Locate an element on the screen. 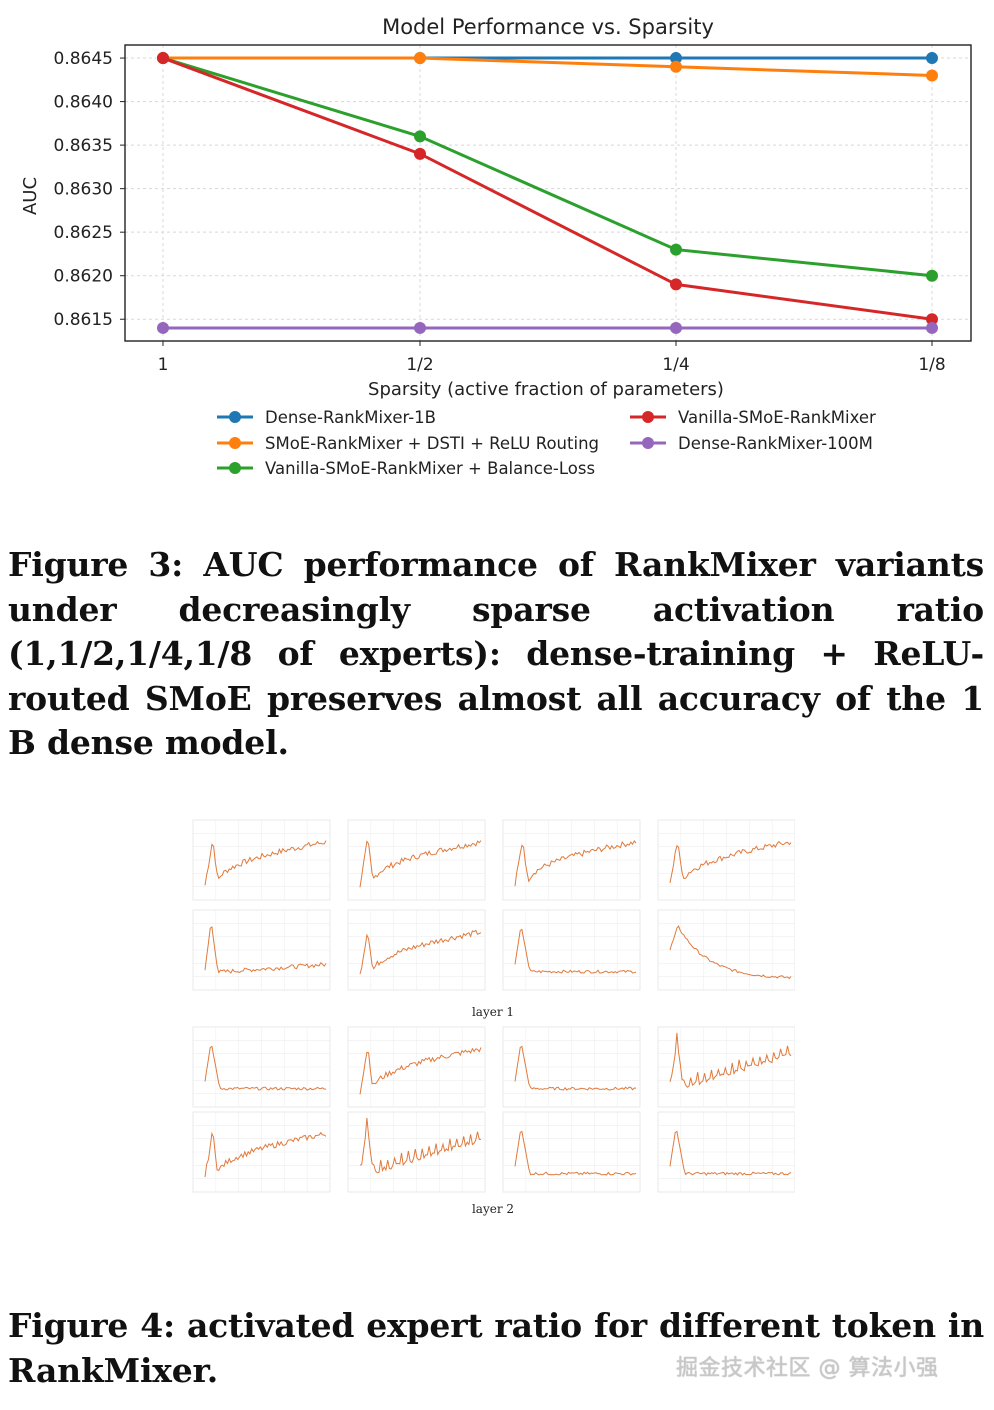 This screenshot has height=1410, width=994. legend-item: SMoE-RankMixer + DSTI + ReLU Routing is located at coordinates (408, 443).